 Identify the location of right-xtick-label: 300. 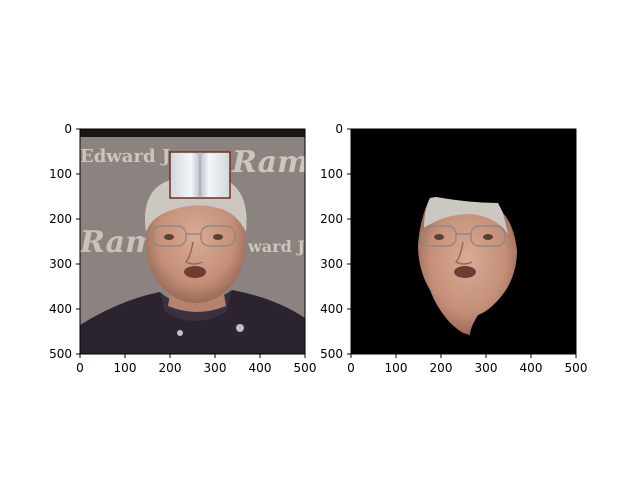
(486, 368).